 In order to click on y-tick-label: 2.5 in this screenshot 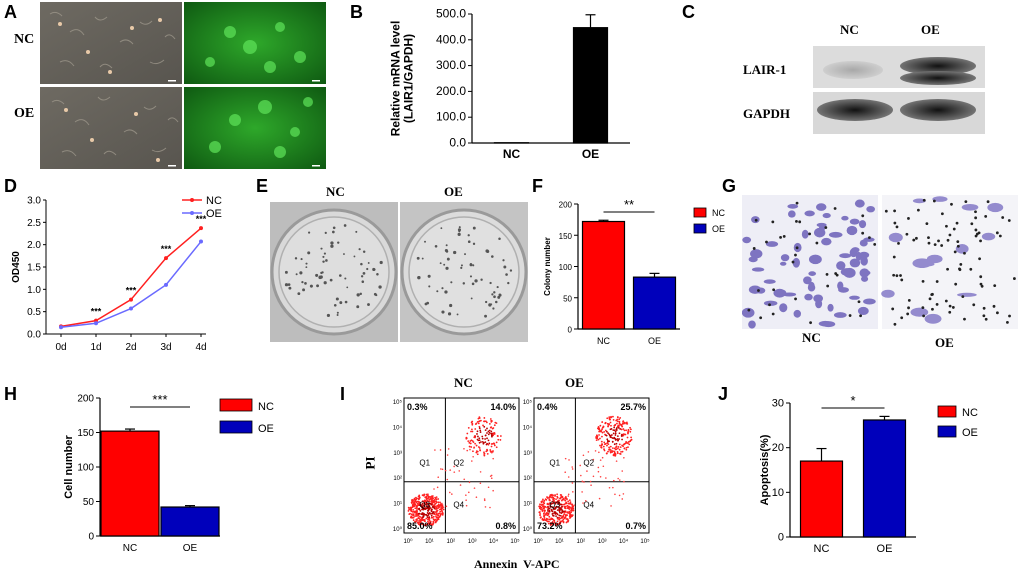, I will do `click(34, 223)`.